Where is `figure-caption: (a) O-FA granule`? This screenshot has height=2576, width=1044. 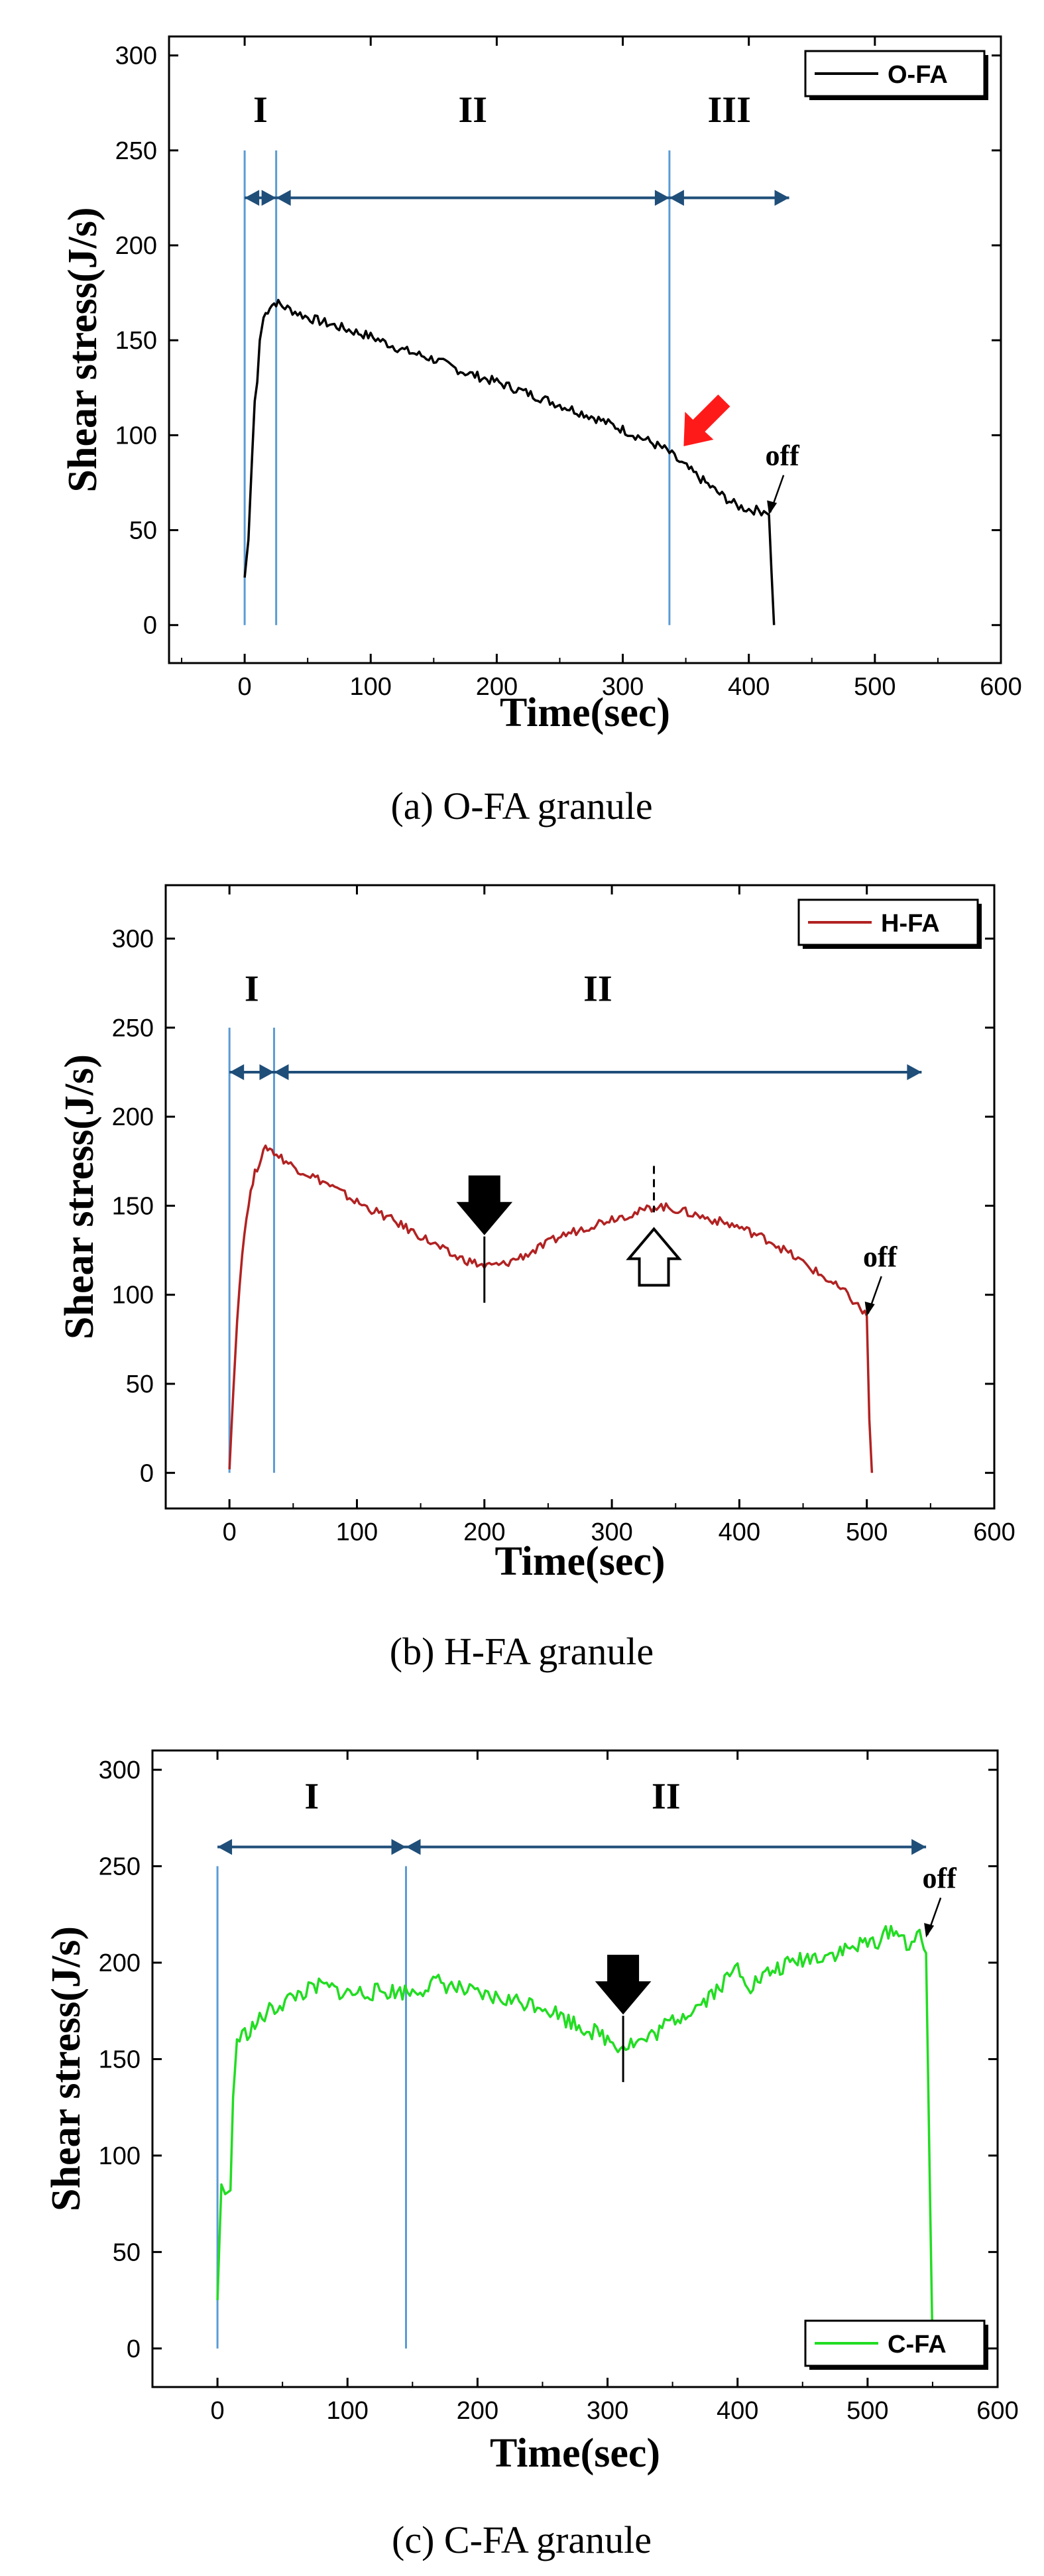
figure-caption: (a) O-FA granule is located at coordinates (521, 806).